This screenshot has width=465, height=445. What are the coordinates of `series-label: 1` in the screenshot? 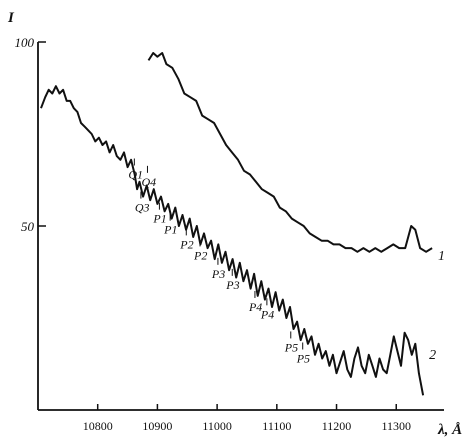 It's located at (441, 256).